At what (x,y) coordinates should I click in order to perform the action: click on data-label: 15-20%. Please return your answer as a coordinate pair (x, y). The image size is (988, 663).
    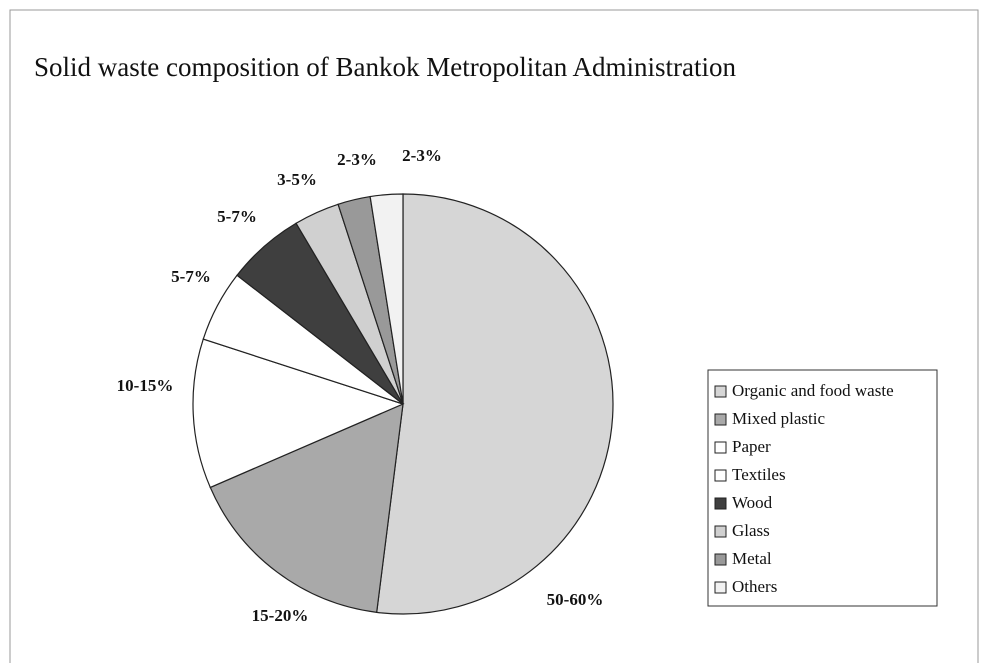
    Looking at the image, I should click on (280, 615).